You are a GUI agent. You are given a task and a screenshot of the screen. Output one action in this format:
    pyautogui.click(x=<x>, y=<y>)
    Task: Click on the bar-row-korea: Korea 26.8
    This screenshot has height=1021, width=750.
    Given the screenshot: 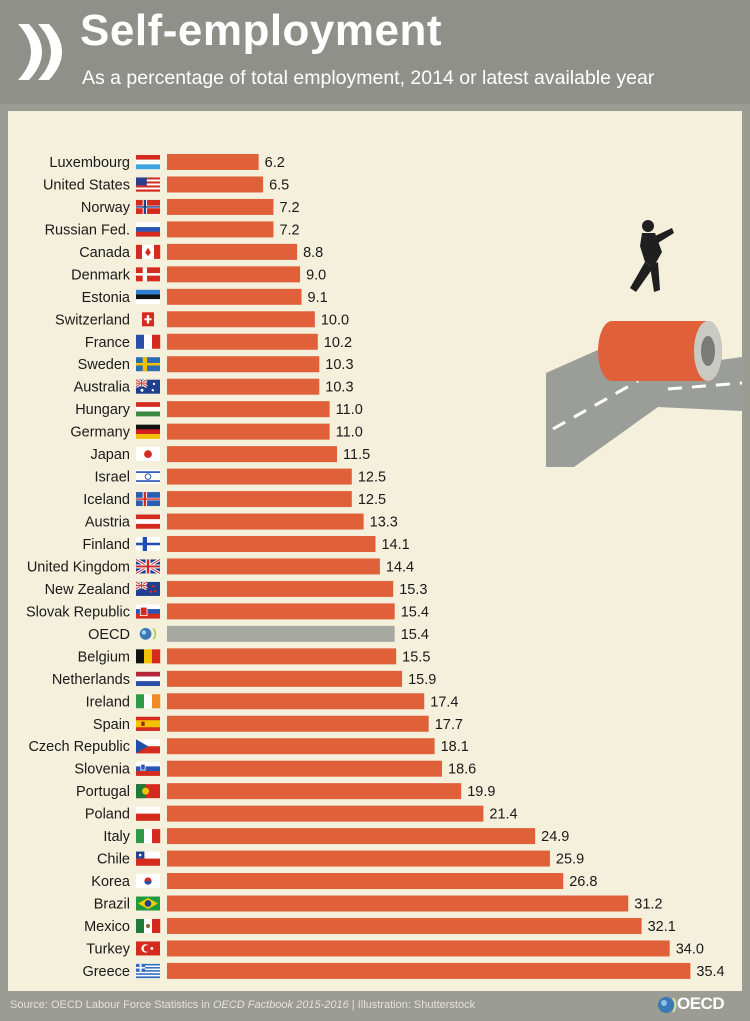 What is the action you would take?
    pyautogui.click(x=344, y=881)
    